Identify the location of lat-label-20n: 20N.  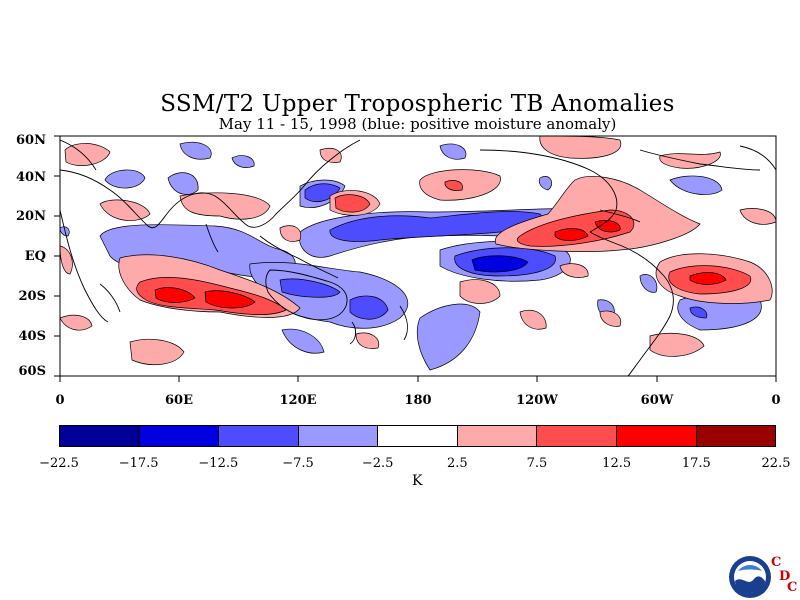
(31, 216).